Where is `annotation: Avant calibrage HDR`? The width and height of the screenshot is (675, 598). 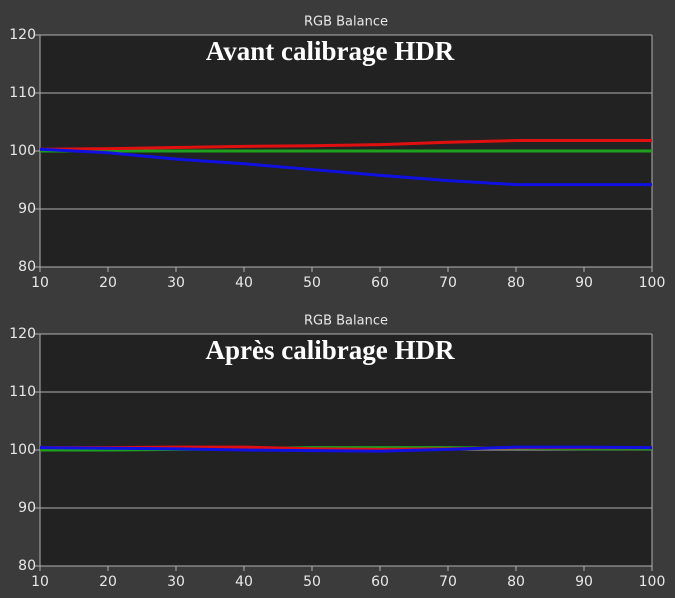 annotation: Avant calibrage HDR is located at coordinates (330, 51).